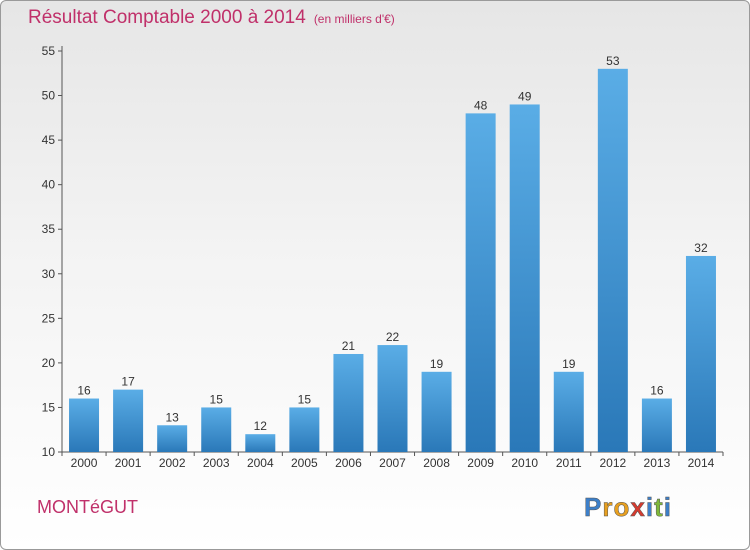 The height and width of the screenshot is (550, 750). I want to click on x-tick-label: 2002, so click(172, 463).